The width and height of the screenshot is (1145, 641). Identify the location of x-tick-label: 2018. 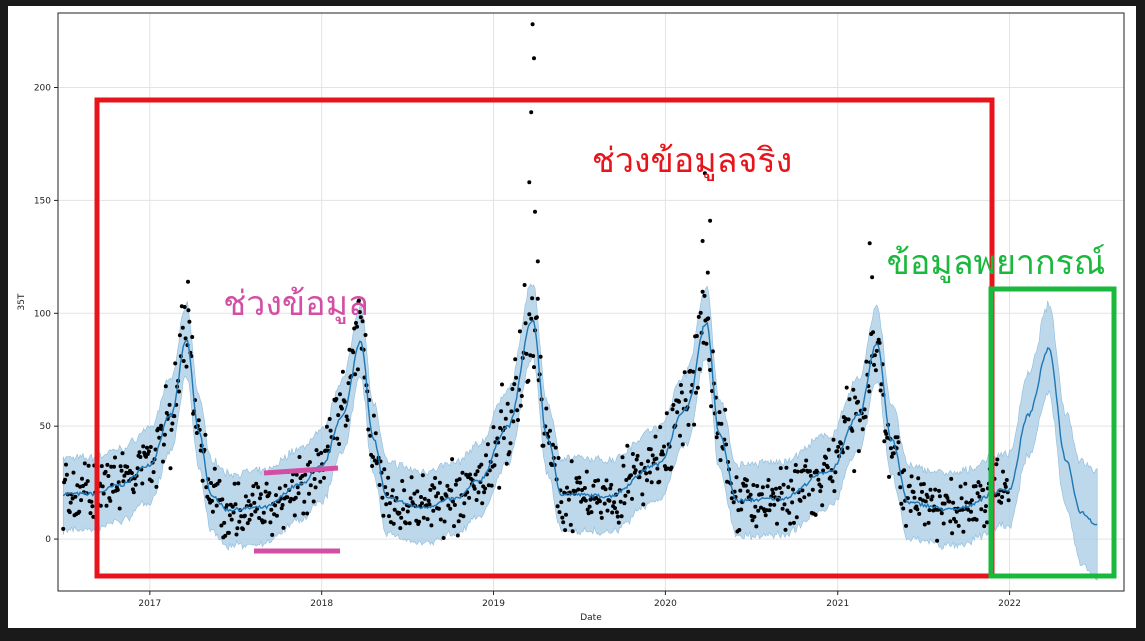
(321, 604).